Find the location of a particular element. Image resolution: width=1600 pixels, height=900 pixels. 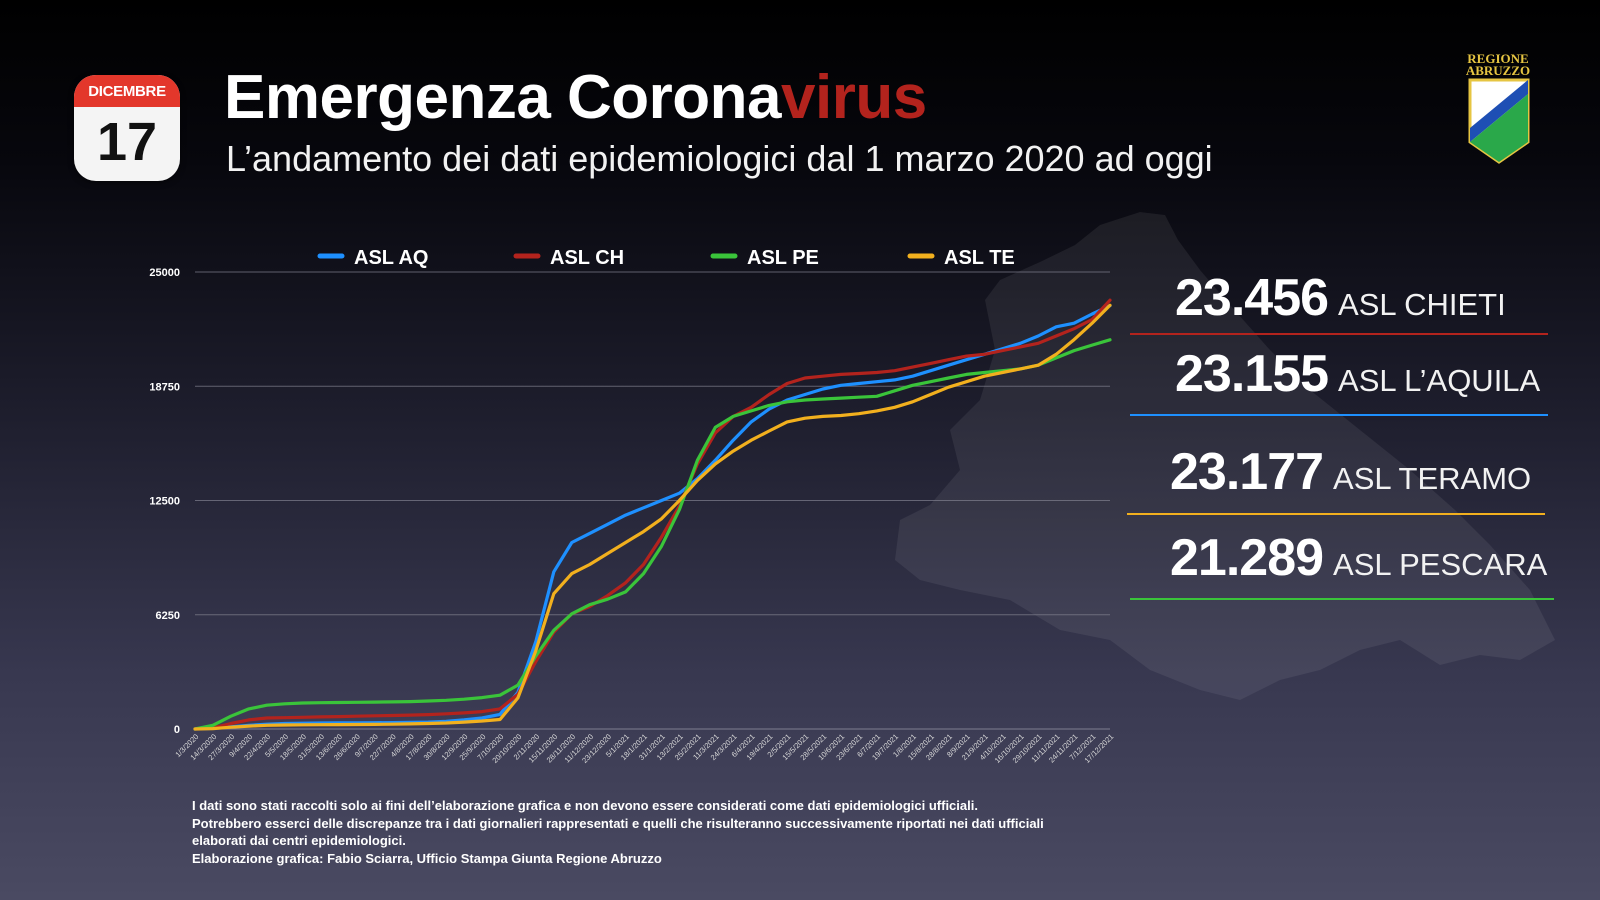

y-tick-label: 18750 is located at coordinates (164, 387).